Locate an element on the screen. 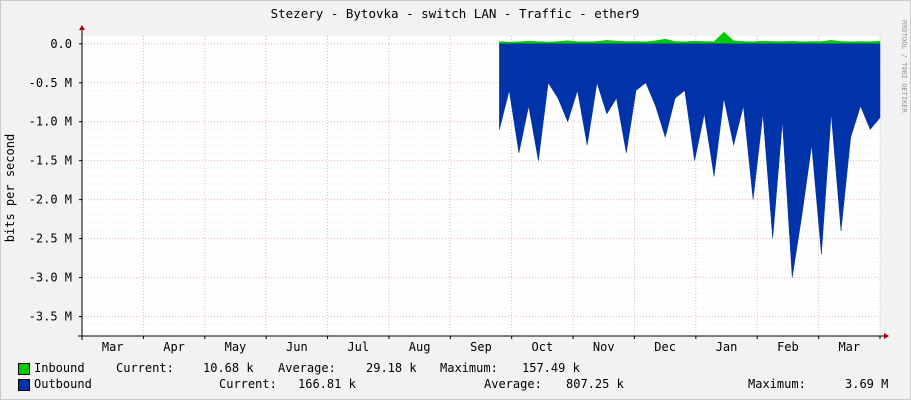  x-tick-label: Nov is located at coordinates (604, 347).